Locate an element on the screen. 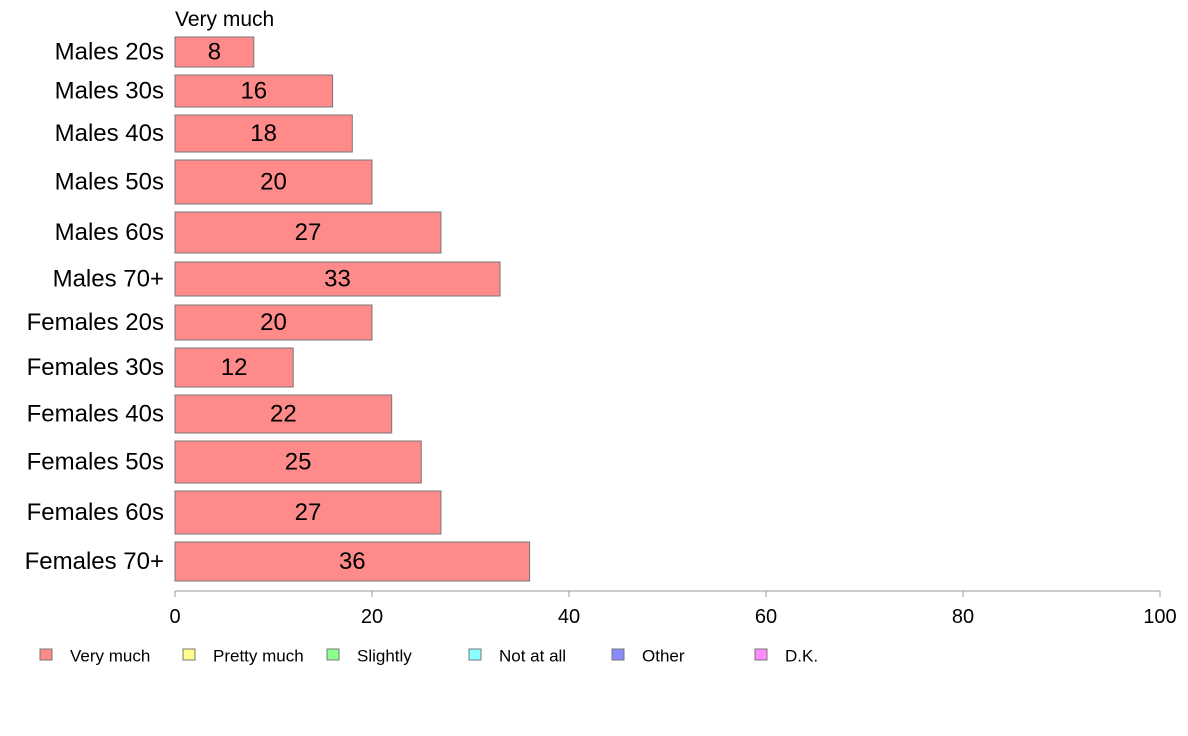 This screenshot has width=1188, height=736. category-label: Females 50s is located at coordinates (95, 462).